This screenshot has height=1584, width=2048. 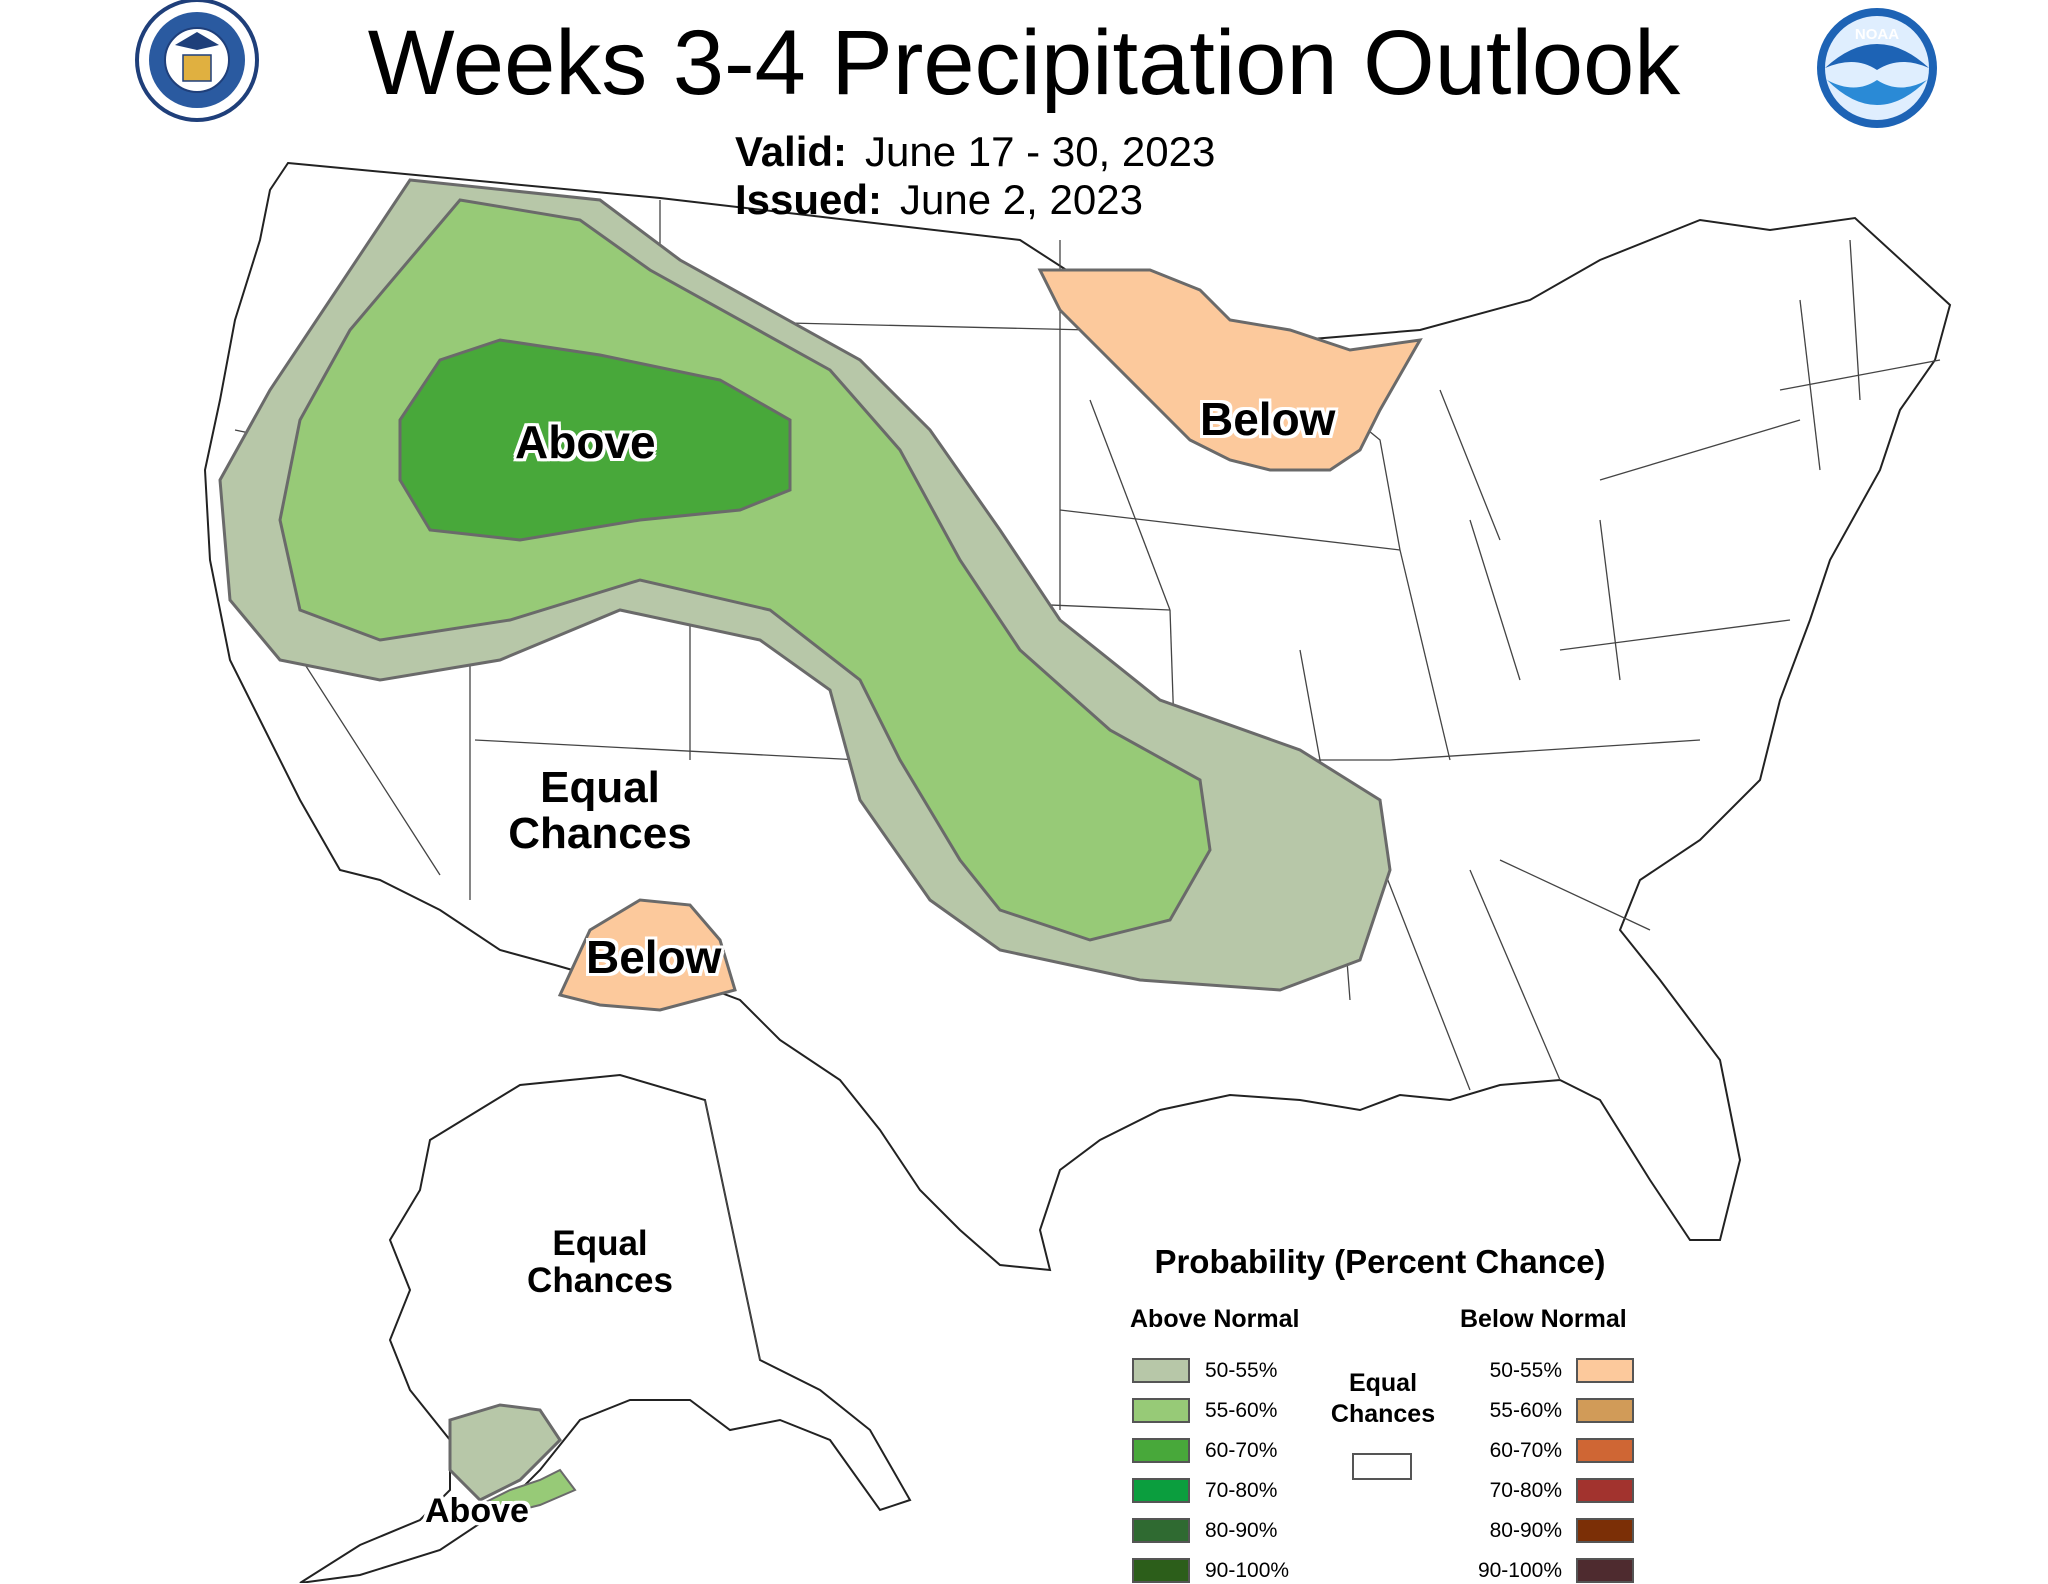 What do you see at coordinates (654, 957) in the screenshot?
I see `map-label-sw-below: Below` at bounding box center [654, 957].